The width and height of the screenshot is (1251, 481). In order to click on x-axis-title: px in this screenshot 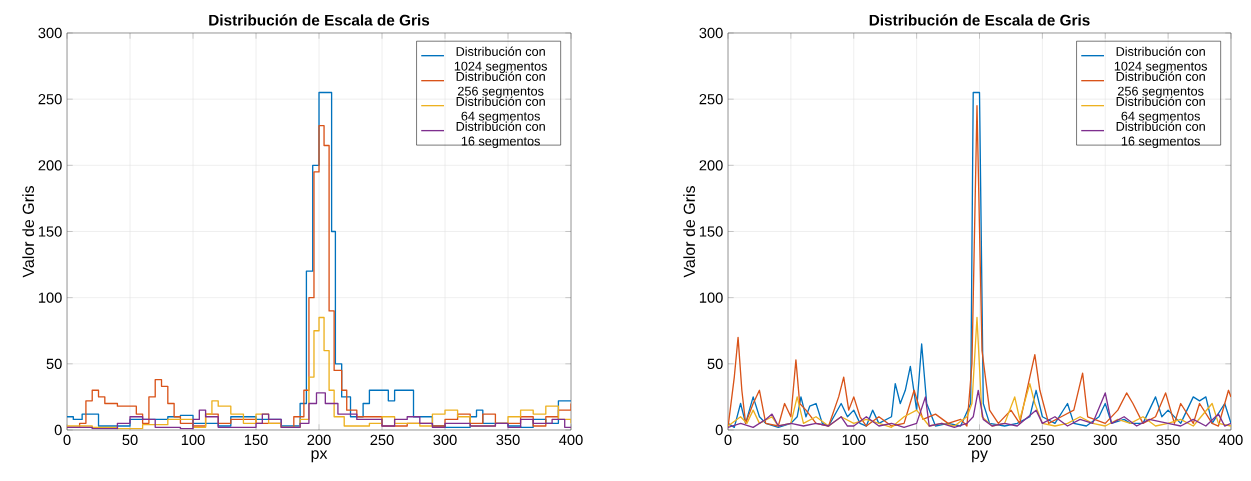, I will do `click(319, 456)`.